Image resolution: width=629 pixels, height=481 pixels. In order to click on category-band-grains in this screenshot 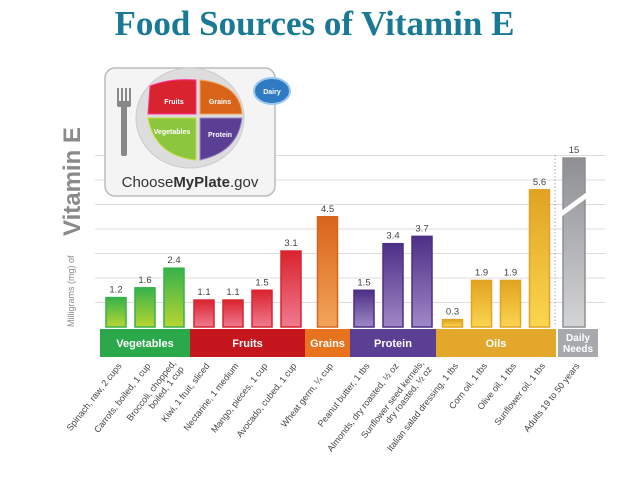, I will do `click(327, 343)`.